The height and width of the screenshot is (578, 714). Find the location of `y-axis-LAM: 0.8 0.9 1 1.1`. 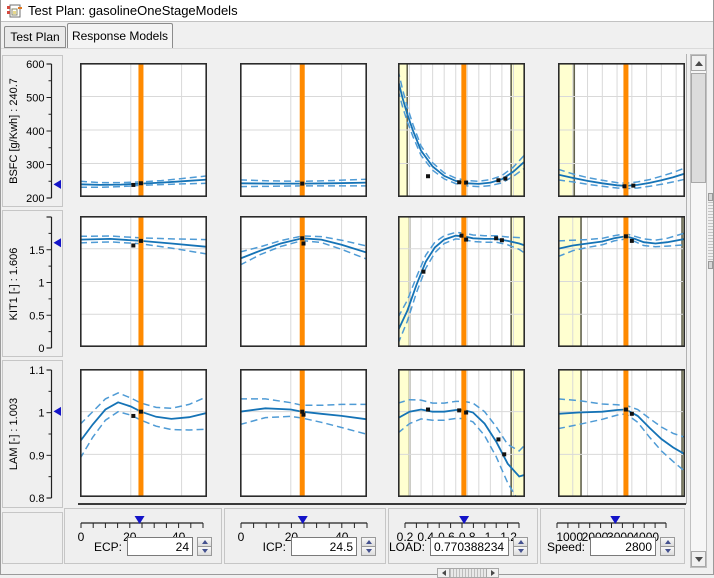

y-axis-LAM: 0.8 0.9 1 1.1 is located at coordinates (45, 435).